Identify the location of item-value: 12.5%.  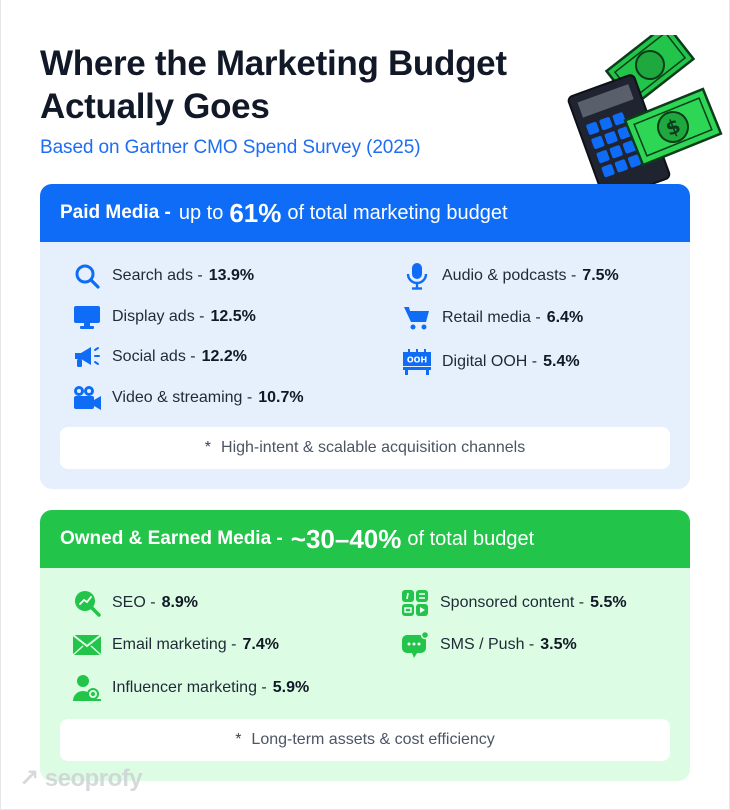
(233, 316).